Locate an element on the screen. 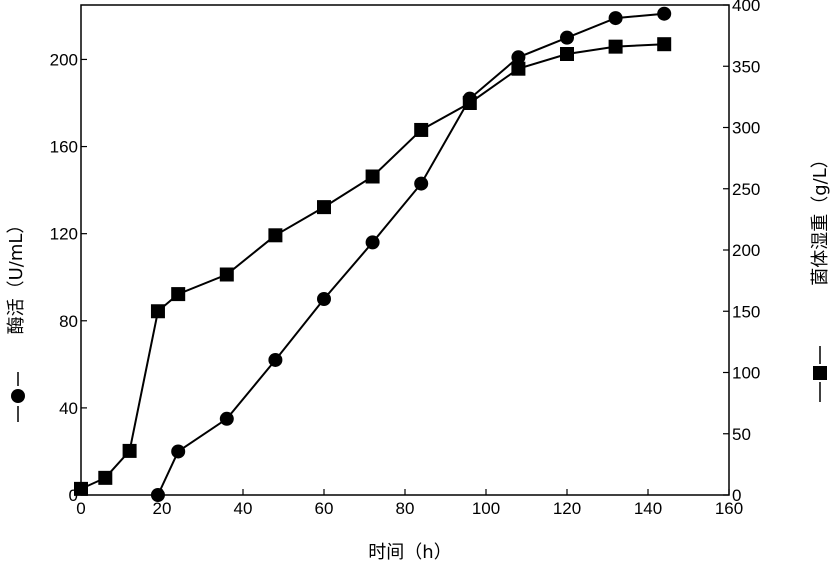  left-y-axis-title: 酶活（U/mL） is located at coordinates (16, 275).